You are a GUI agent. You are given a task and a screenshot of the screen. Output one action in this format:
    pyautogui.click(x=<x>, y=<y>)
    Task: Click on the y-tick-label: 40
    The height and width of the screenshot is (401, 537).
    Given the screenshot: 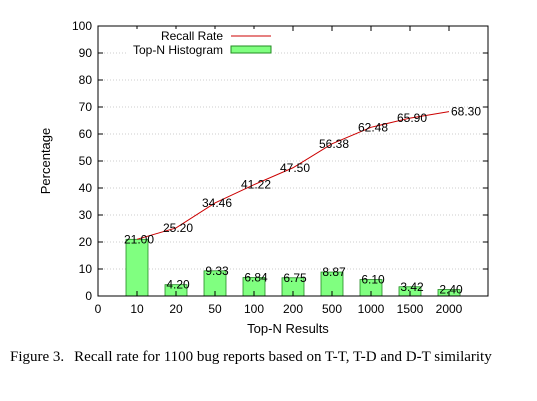 What is the action you would take?
    pyautogui.click(x=86, y=188)
    